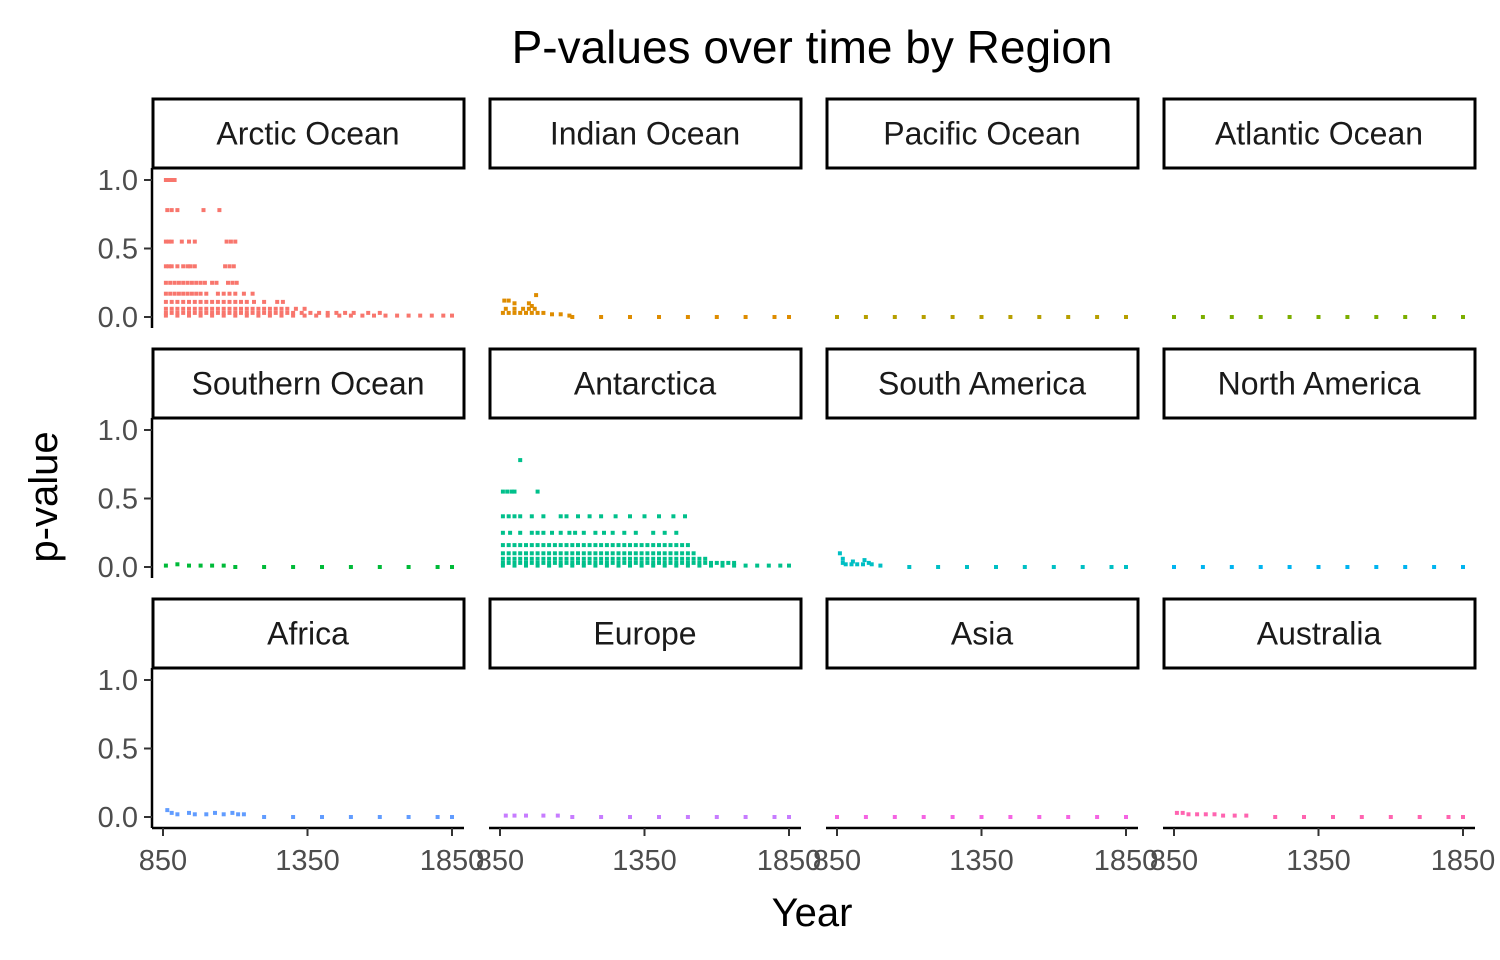  What do you see at coordinates (645, 134) in the screenshot?
I see `facet-strip-label: Indian Ocean` at bounding box center [645, 134].